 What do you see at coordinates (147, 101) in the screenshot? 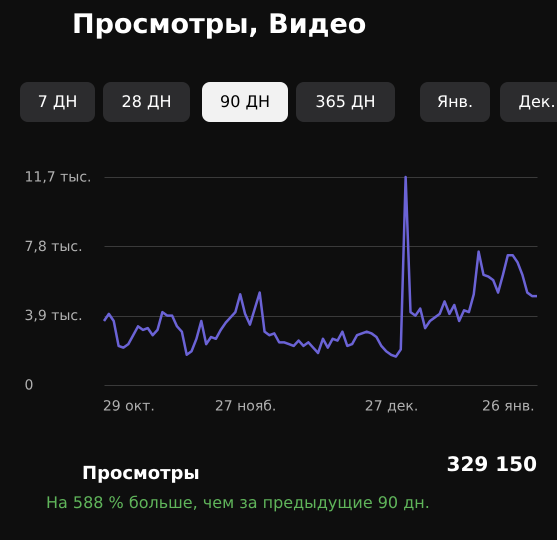
I see `text: 28 ДН` at bounding box center [147, 101].